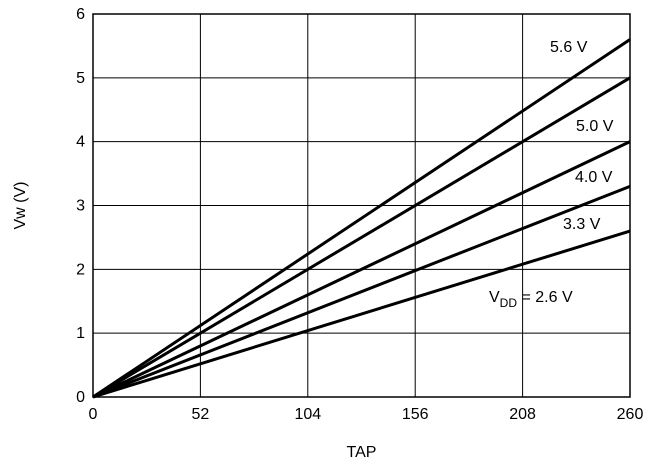 The image size is (661, 466). I want to click on y-tick-label: 4, so click(80, 142).